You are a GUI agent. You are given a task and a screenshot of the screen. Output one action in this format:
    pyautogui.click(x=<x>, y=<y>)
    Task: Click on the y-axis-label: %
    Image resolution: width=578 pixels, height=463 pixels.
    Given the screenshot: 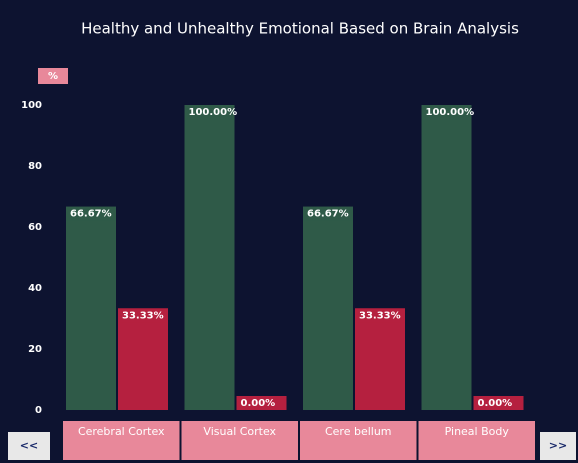 What is the action you would take?
    pyautogui.click(x=53, y=76)
    